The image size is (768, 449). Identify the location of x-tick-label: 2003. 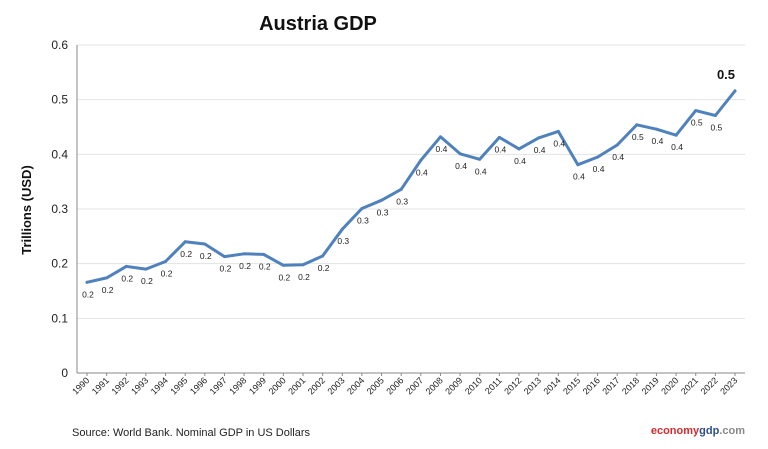
(335, 385).